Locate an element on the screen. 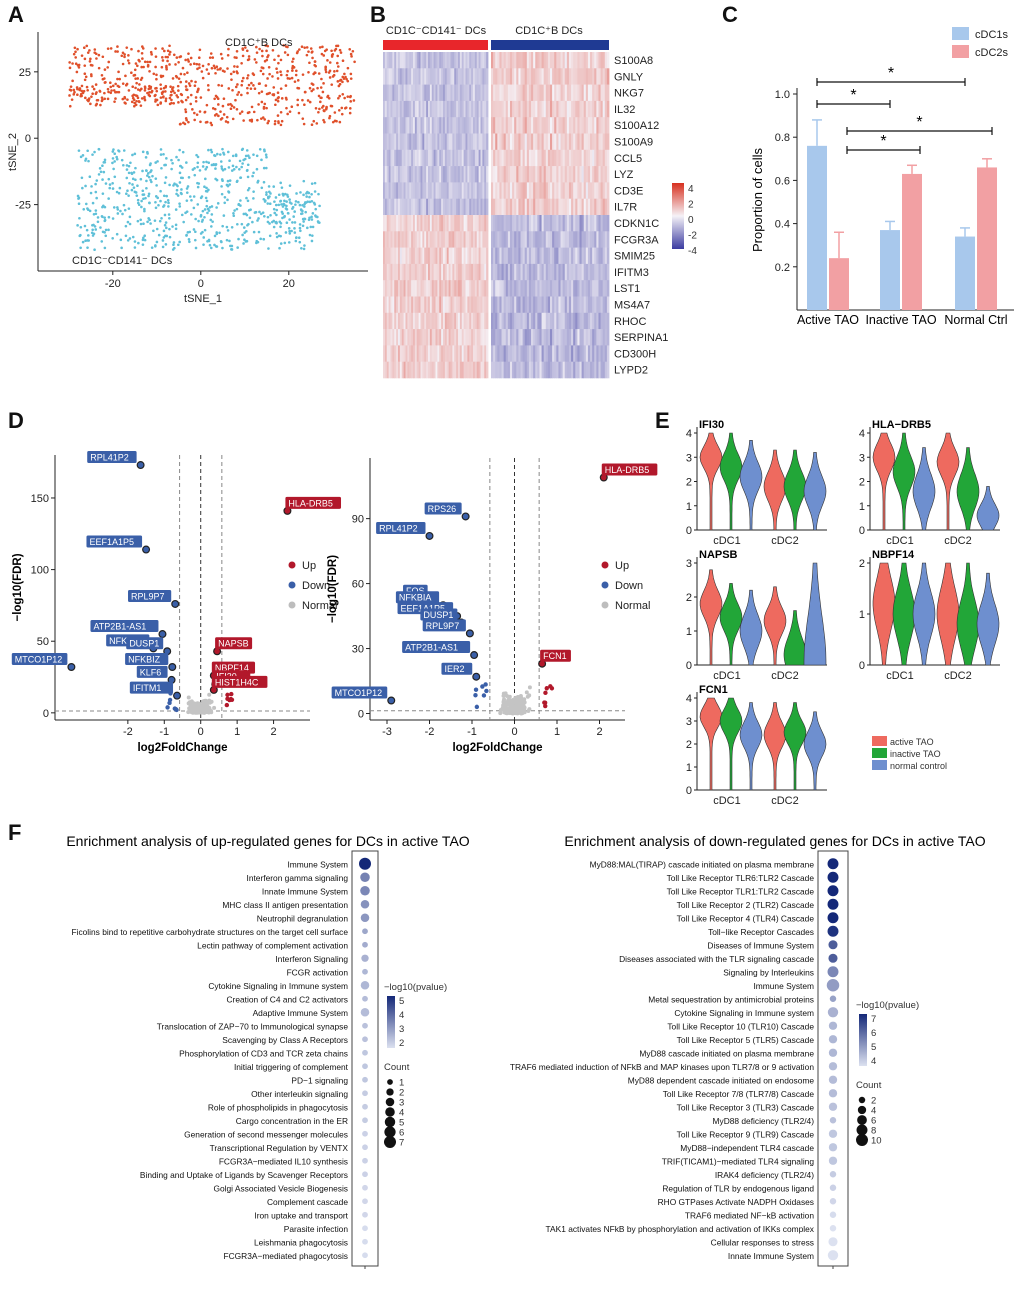 The image size is (1020, 1289). enrichment-term-label: Interferon Signaling is located at coordinates (311, 959).